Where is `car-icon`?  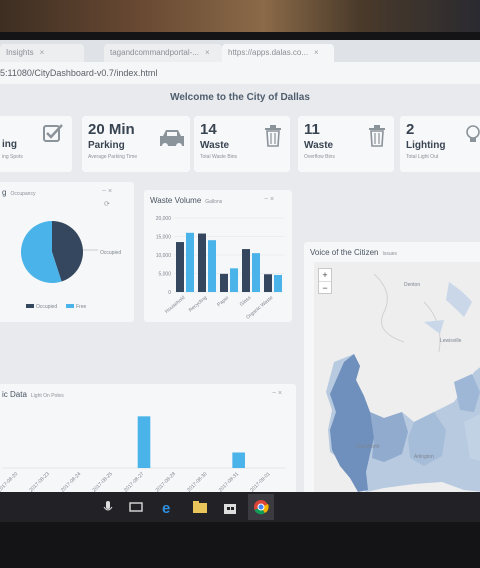 car-icon is located at coordinates (172, 139).